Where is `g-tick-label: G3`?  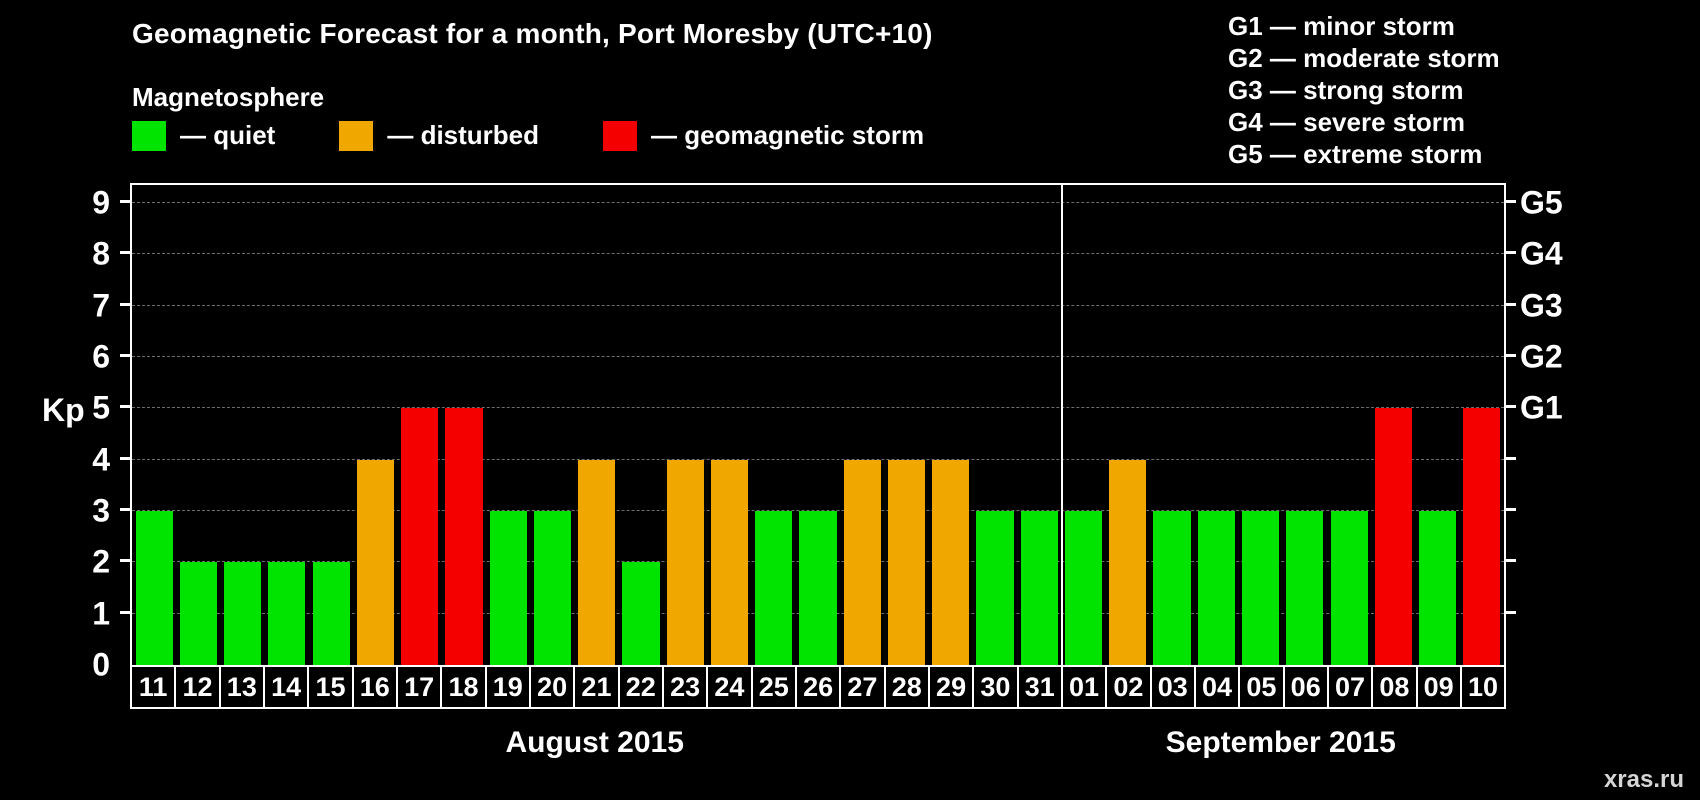 g-tick-label: G3 is located at coordinates (1541, 305).